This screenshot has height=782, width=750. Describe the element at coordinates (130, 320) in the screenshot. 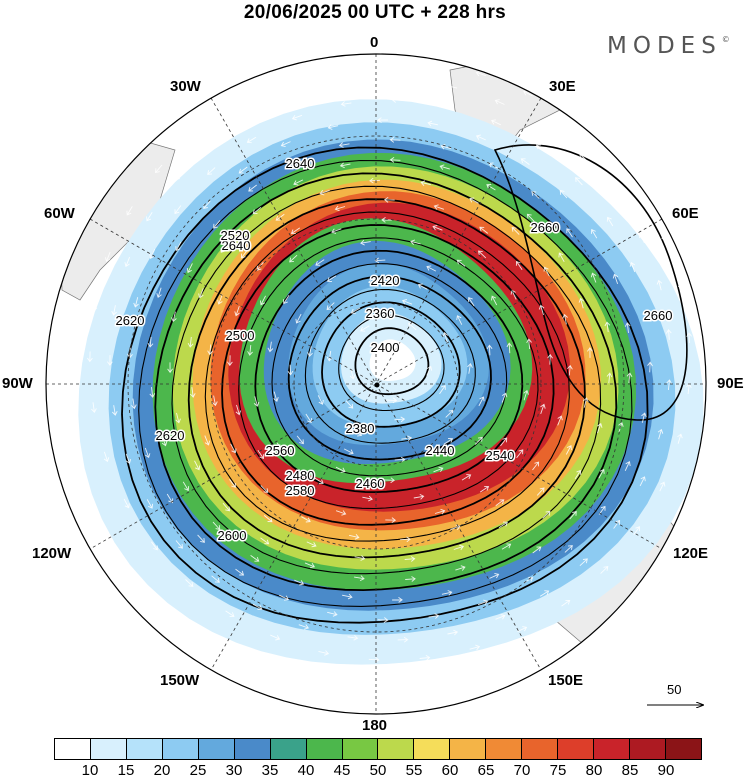

I see `contour-label: 2620` at that location.